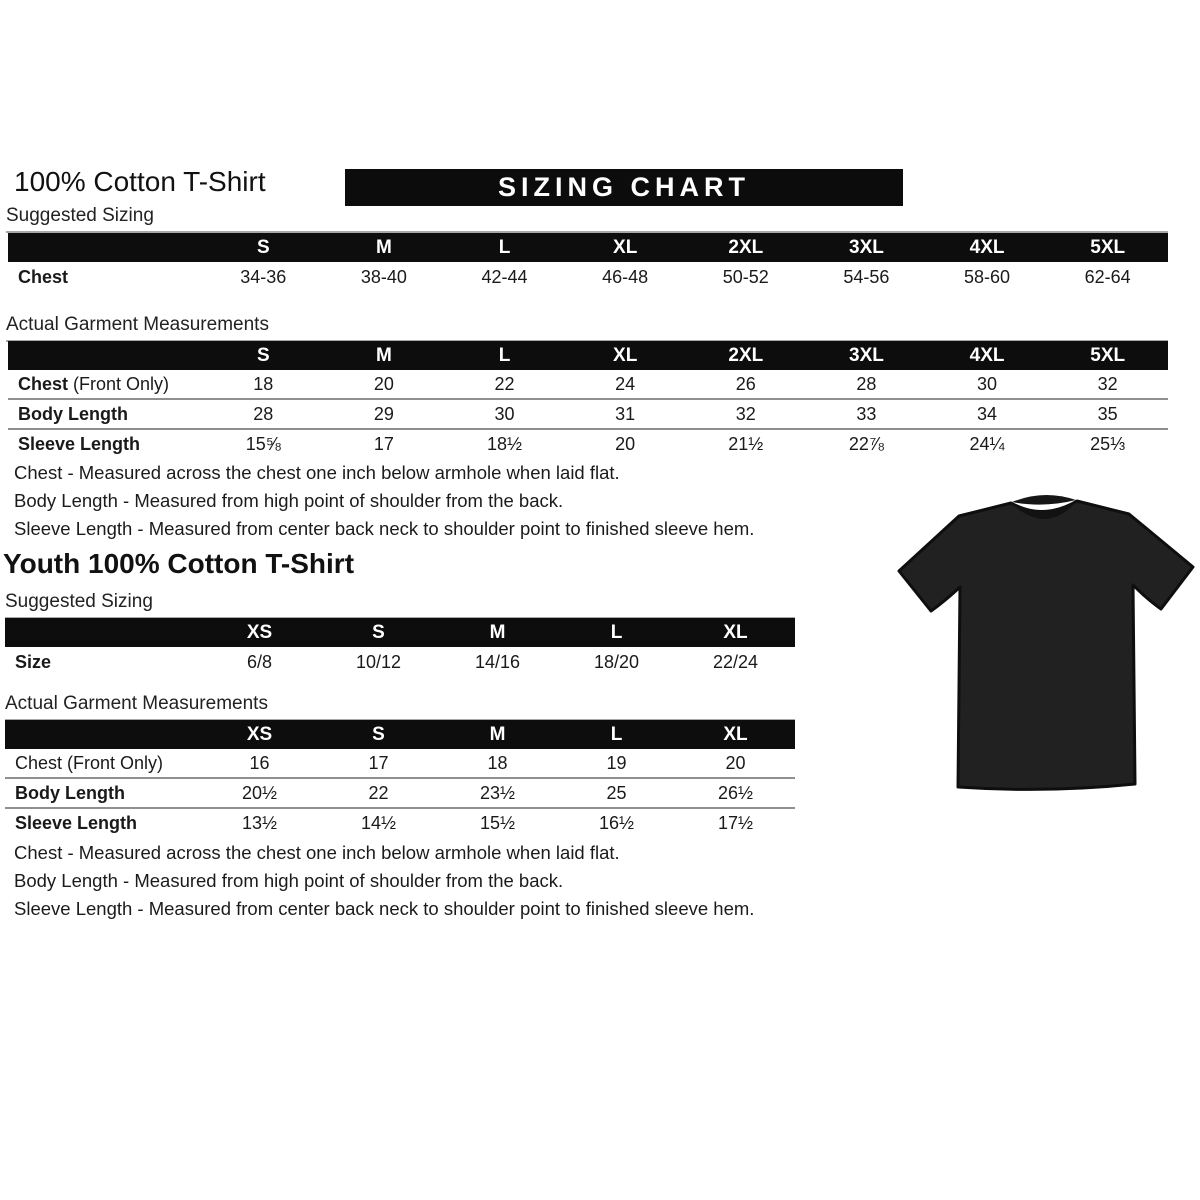  What do you see at coordinates (259, 792) in the screenshot?
I see `measurement-value: 20½` at bounding box center [259, 792].